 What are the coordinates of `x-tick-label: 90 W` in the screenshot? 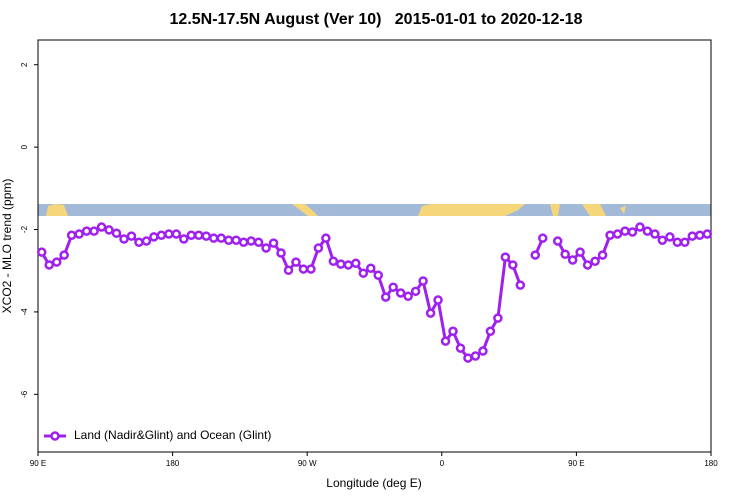 It's located at (307, 463).